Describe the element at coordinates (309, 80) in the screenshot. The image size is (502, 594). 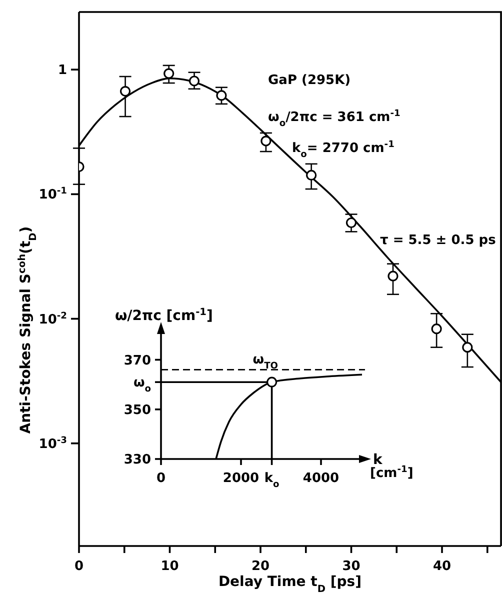
I see `annotation: GaP (295K)` at that location.